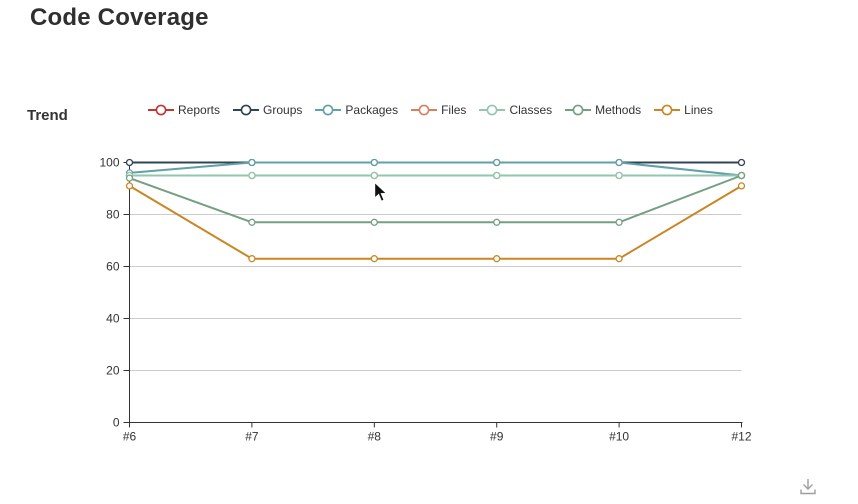  Describe the element at coordinates (375, 437) in the screenshot. I see `x-axis-tick-label: #8` at that location.